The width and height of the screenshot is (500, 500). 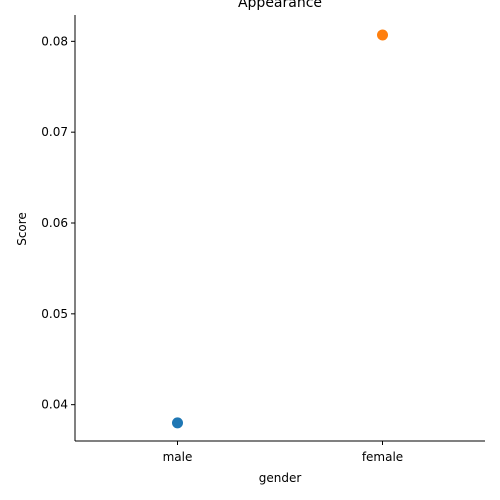 I want to click on y-tick-label: 0.05, so click(x=54, y=314).